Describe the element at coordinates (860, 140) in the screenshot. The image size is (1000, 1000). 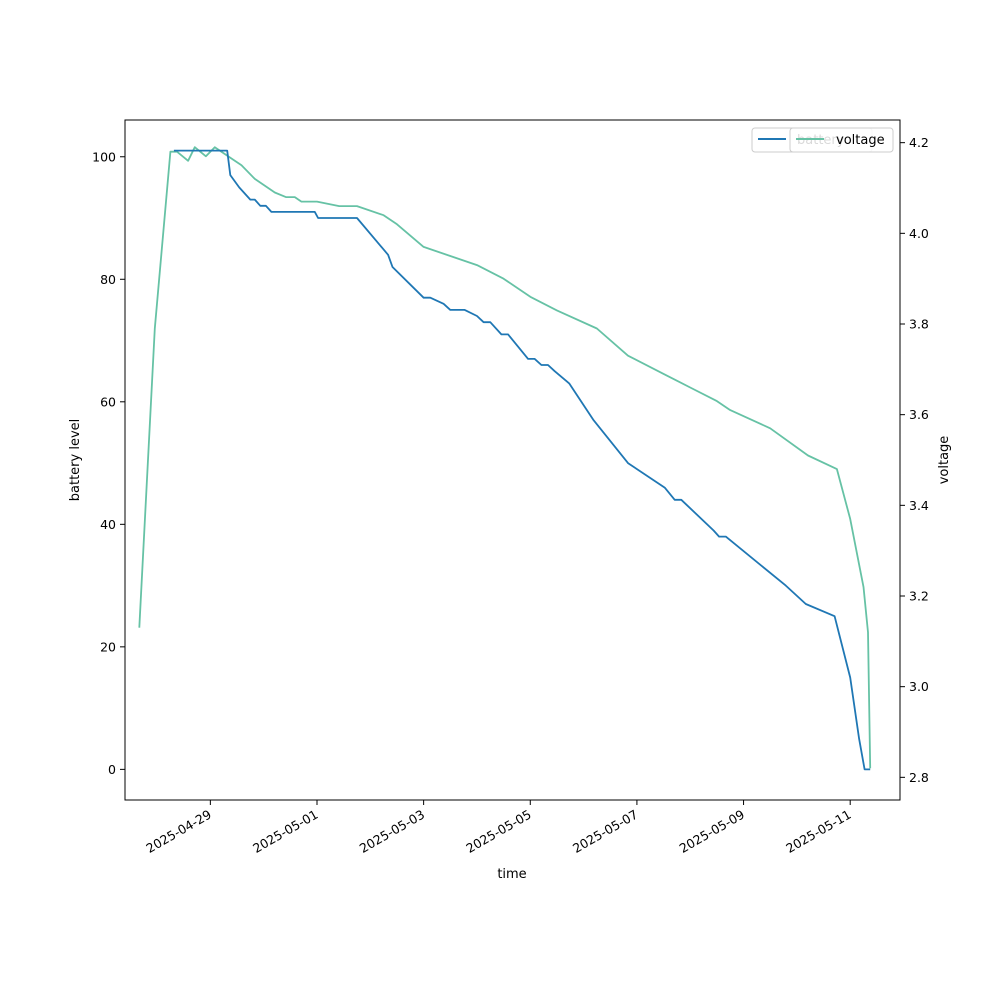
I see `legend-voltage-label: voltage` at that location.